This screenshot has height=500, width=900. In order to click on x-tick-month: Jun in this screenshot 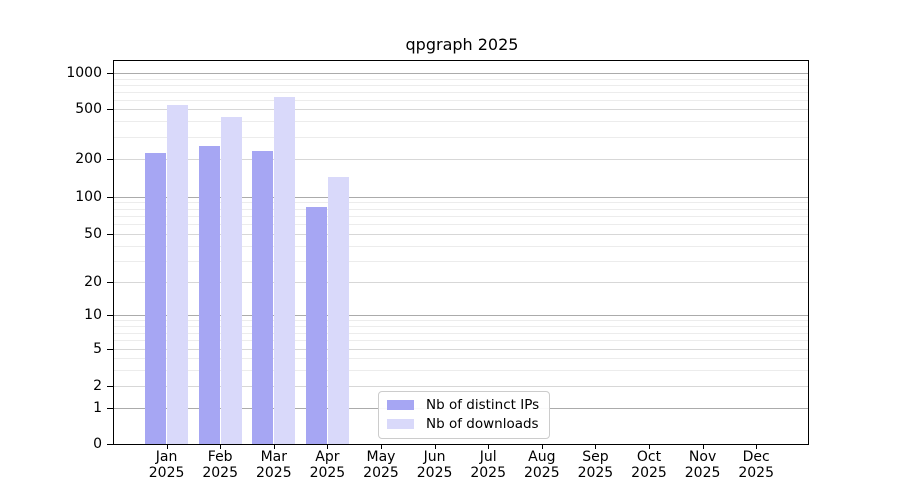, I will do `click(434, 457)`.